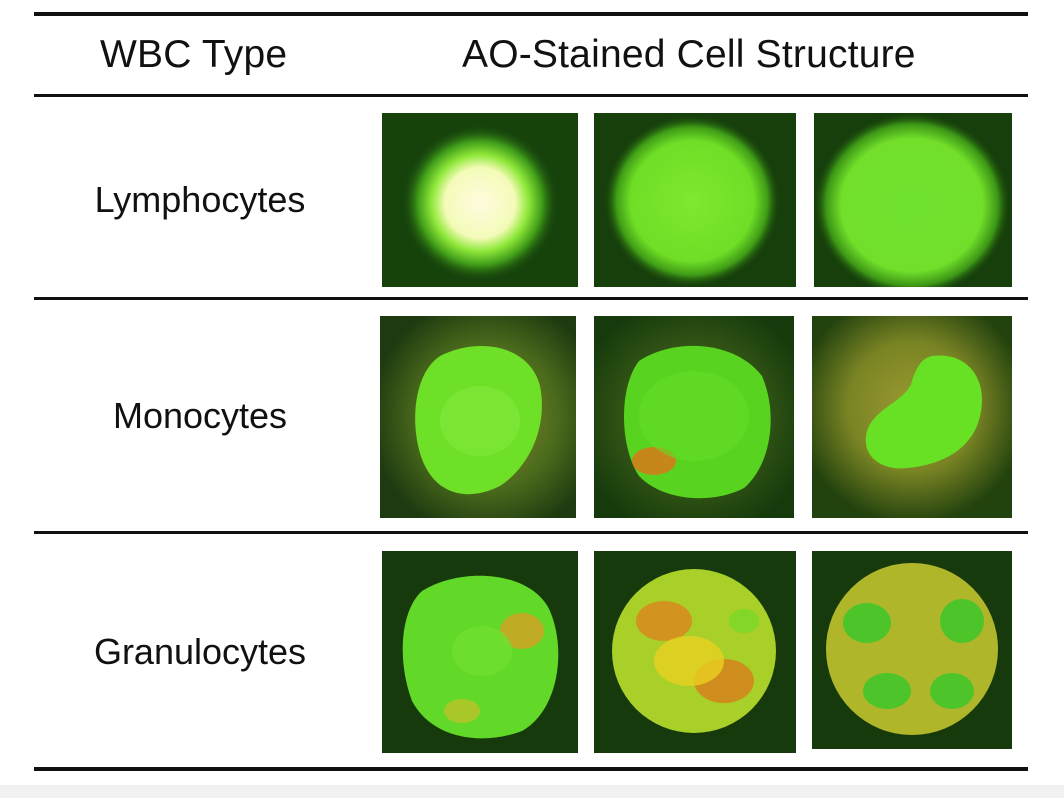 The height and width of the screenshot is (798, 1064). Describe the element at coordinates (200, 415) in the screenshot. I see `row-label-monocytes: Monocytes` at that location.